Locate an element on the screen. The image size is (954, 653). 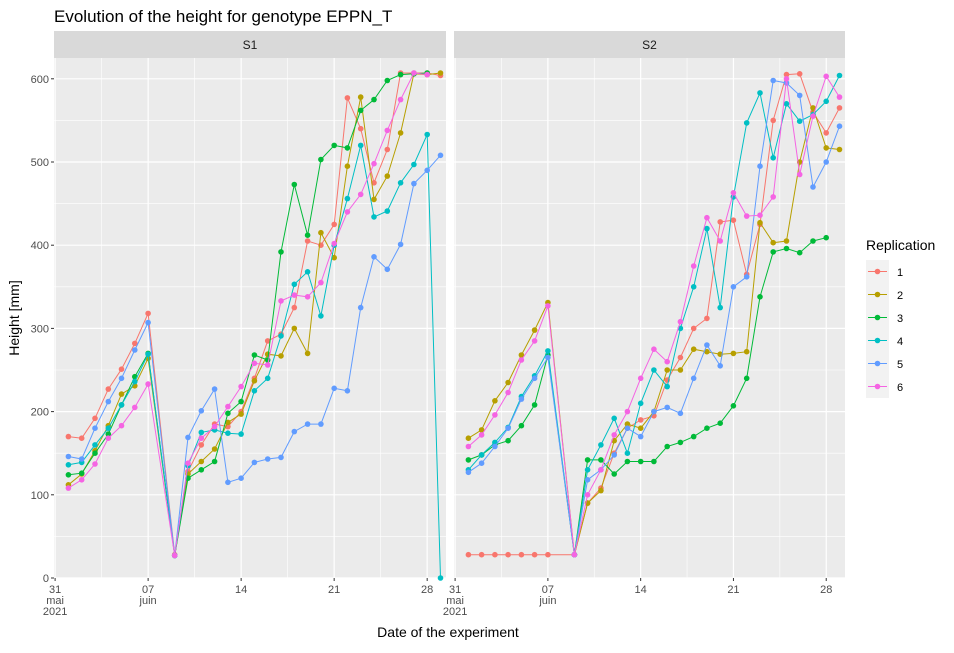
x-tick-label: 2021 is located at coordinates (455, 612).